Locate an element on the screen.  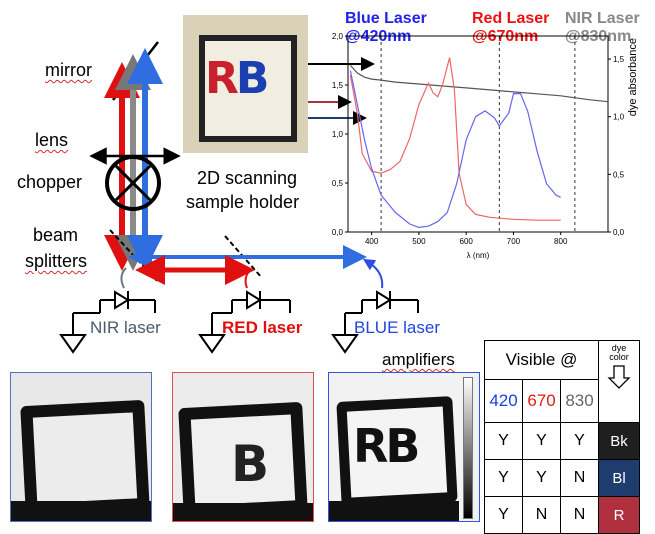
lens-label: lens is located at coordinates (52, 140).